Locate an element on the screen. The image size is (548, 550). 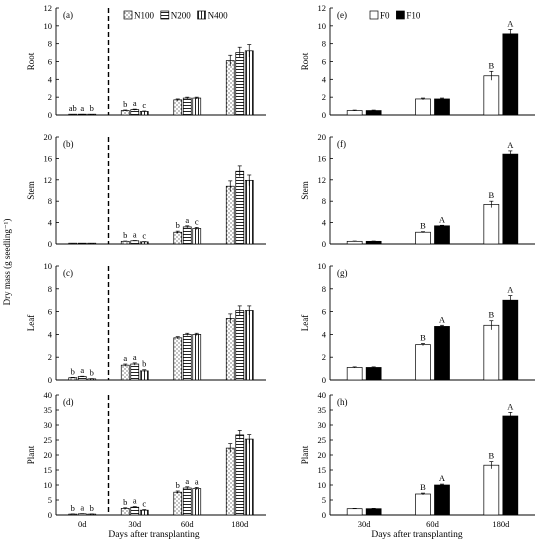
bar-c-30d-N400 is located at coordinates (144, 375).